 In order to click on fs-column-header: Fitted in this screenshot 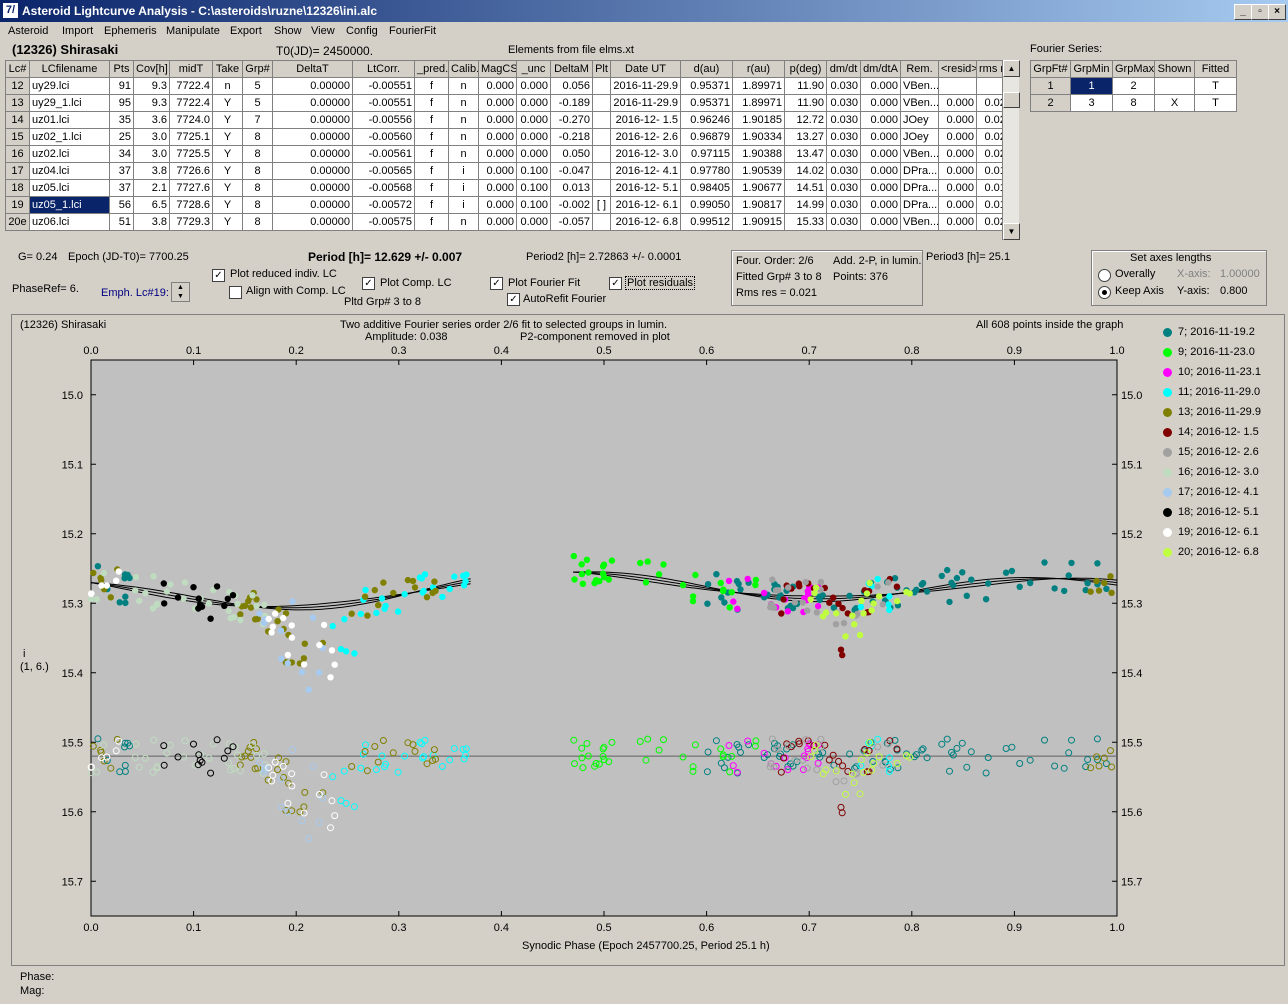, I will do `click(1215, 69)`.